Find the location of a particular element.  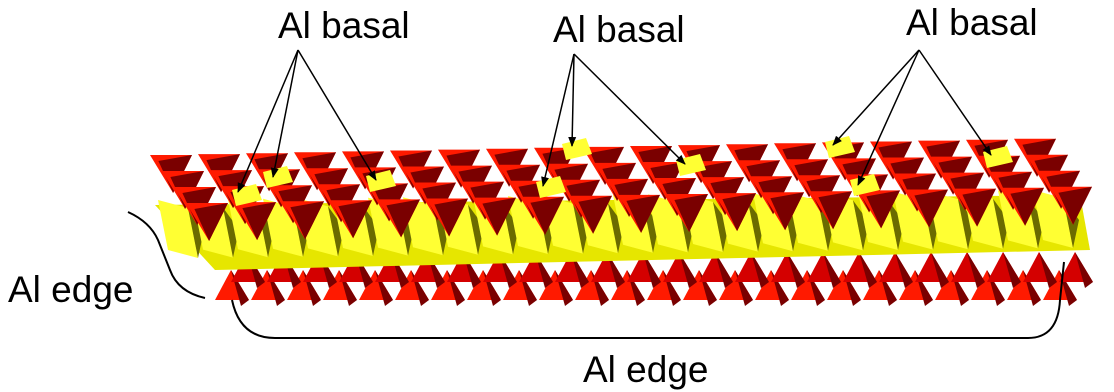

basal-label-left: Al basal is located at coordinates (344, 25).